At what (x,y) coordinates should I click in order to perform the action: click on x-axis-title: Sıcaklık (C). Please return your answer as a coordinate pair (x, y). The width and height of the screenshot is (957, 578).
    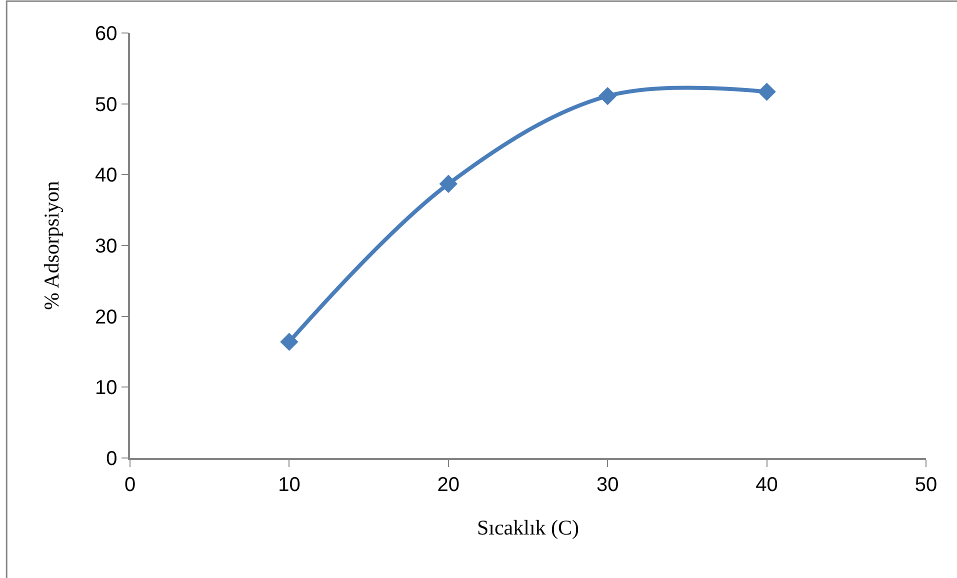
    Looking at the image, I should click on (528, 527).